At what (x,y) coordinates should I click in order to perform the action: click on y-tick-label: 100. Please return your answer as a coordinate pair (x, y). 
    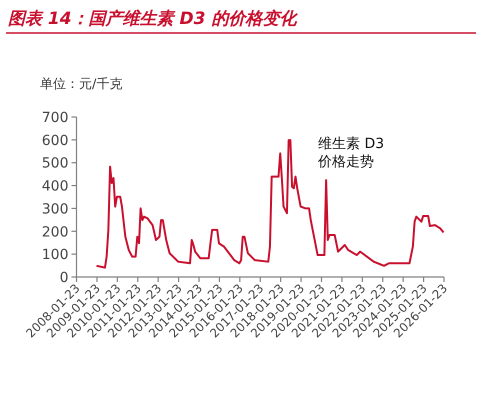
    Looking at the image, I should click on (55, 255).